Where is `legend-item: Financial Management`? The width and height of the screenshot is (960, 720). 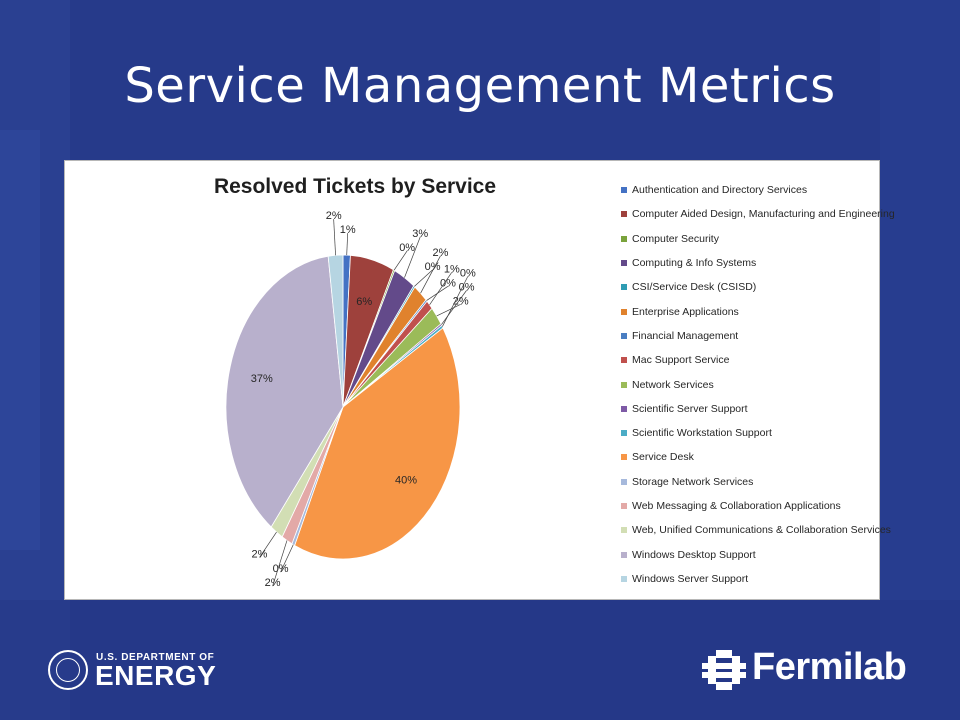
legend-item: Financial Management is located at coordinates (751, 336).